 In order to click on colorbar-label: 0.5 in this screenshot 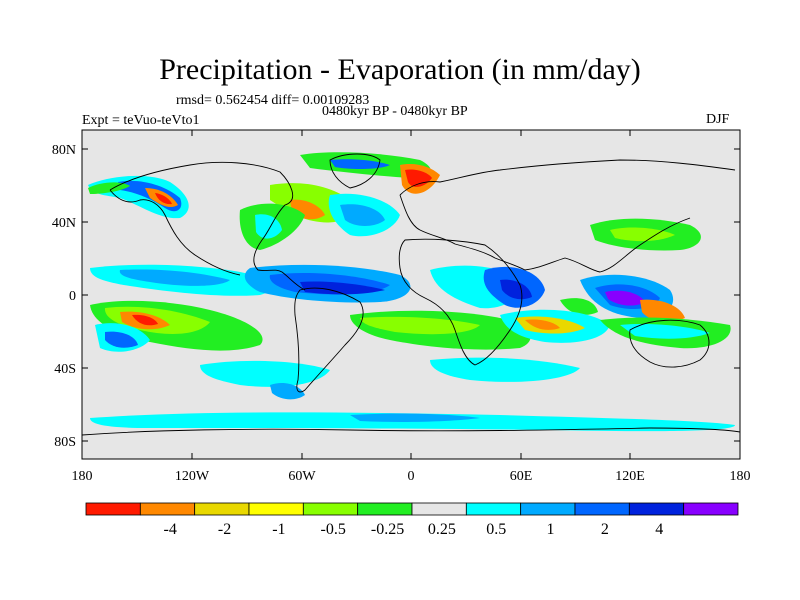, I will do `click(496, 529)`.